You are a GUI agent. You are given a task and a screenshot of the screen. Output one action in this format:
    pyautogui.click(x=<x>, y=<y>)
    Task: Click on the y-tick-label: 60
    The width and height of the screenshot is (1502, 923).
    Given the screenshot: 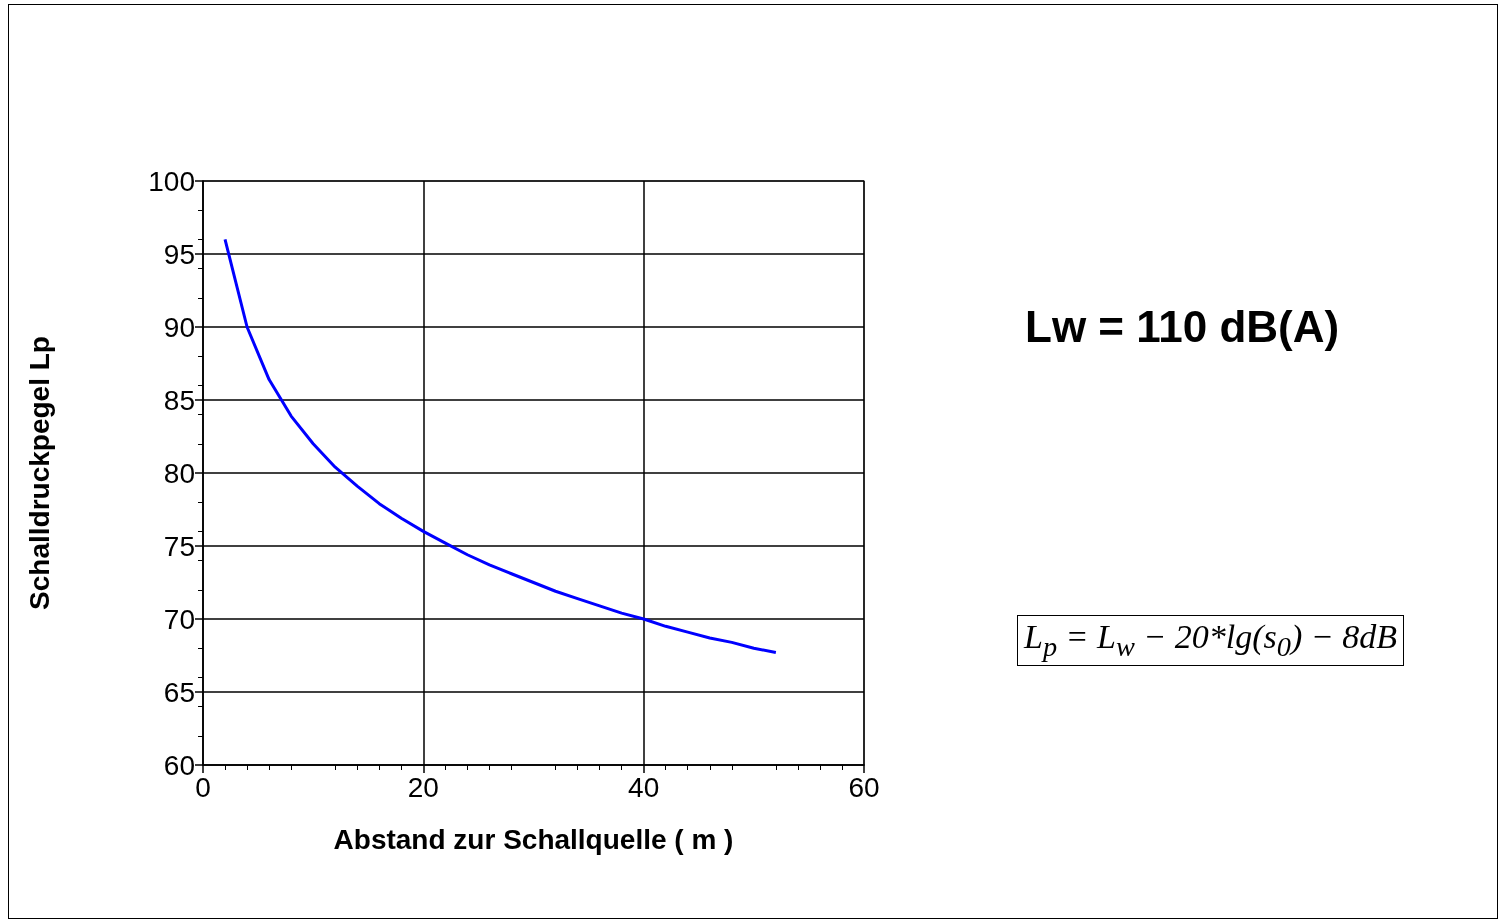 What is the action you would take?
    pyautogui.click(x=179, y=765)
    